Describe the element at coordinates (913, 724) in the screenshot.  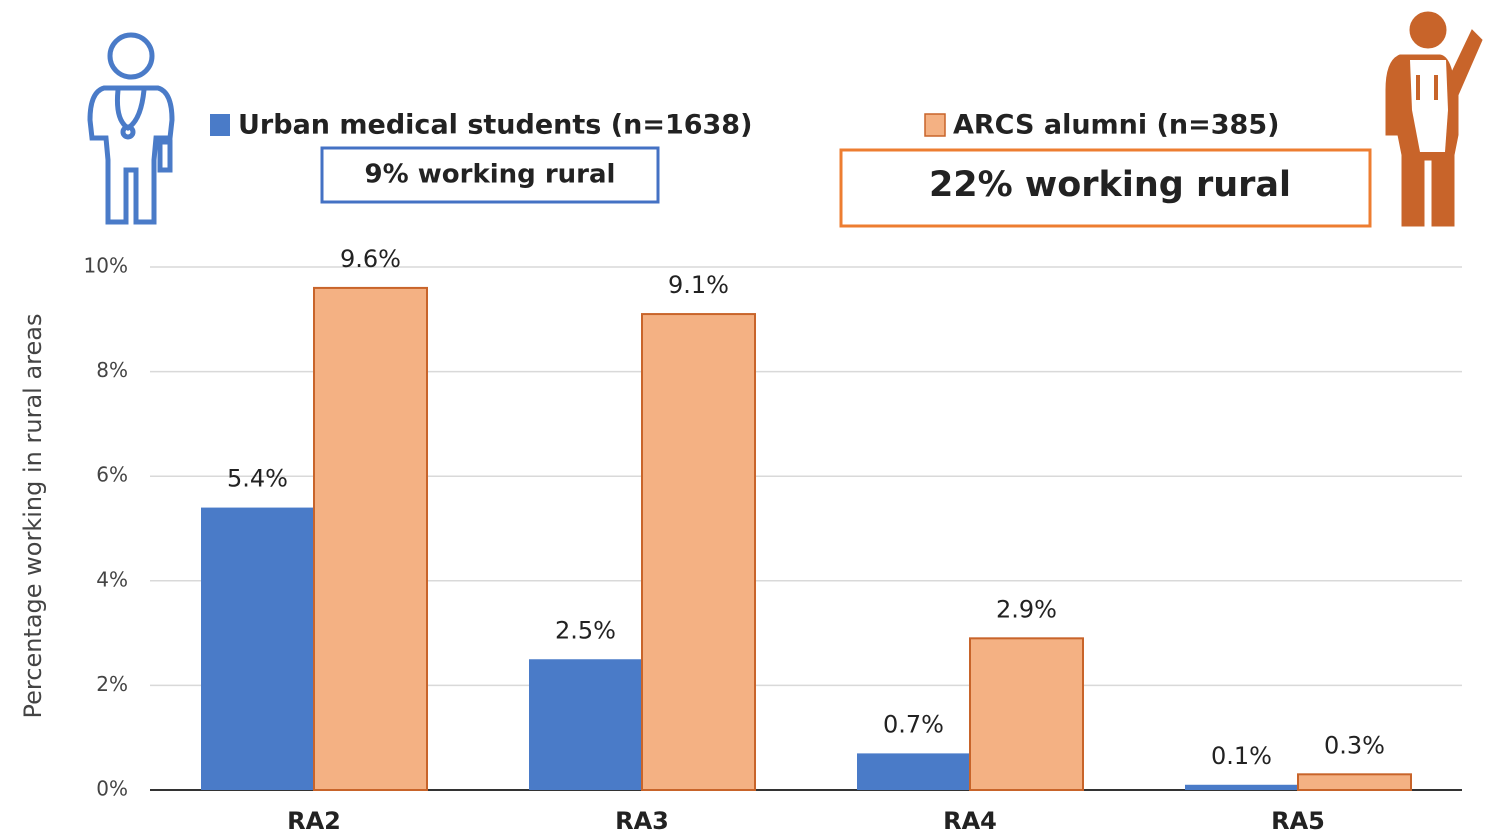
I see `value-label: 0.7%` at that location.